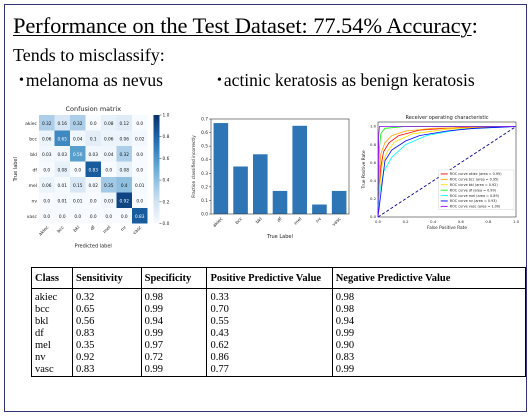 The height and width of the screenshot is (416, 531). I want to click on y-tick-label: akiec, so click(31, 124).